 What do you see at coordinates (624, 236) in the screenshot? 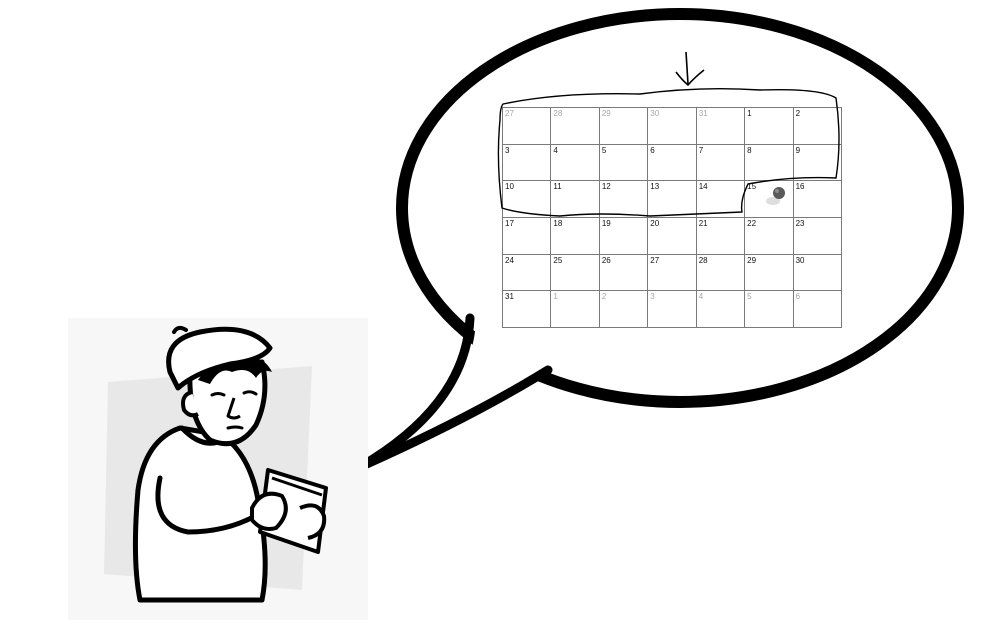
I see `calendar-day-cell: 19` at bounding box center [624, 236].